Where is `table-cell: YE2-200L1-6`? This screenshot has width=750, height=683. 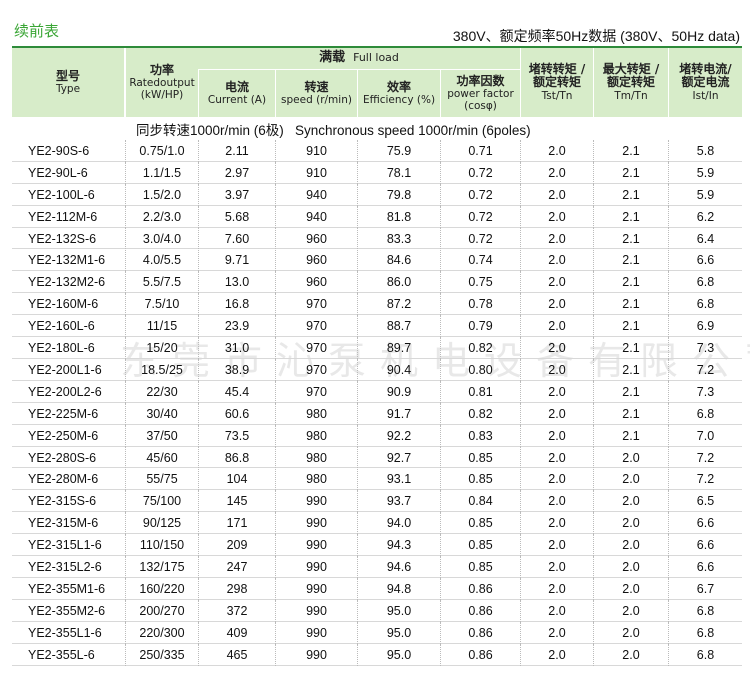 table-cell: YE2-200L1-6 is located at coordinates (65, 369).